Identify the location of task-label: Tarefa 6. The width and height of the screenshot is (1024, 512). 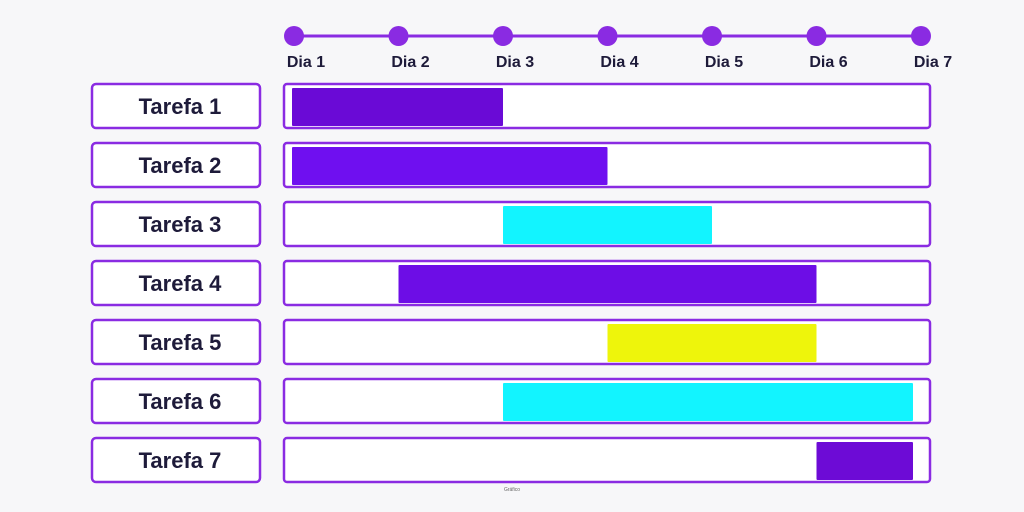
(180, 401).